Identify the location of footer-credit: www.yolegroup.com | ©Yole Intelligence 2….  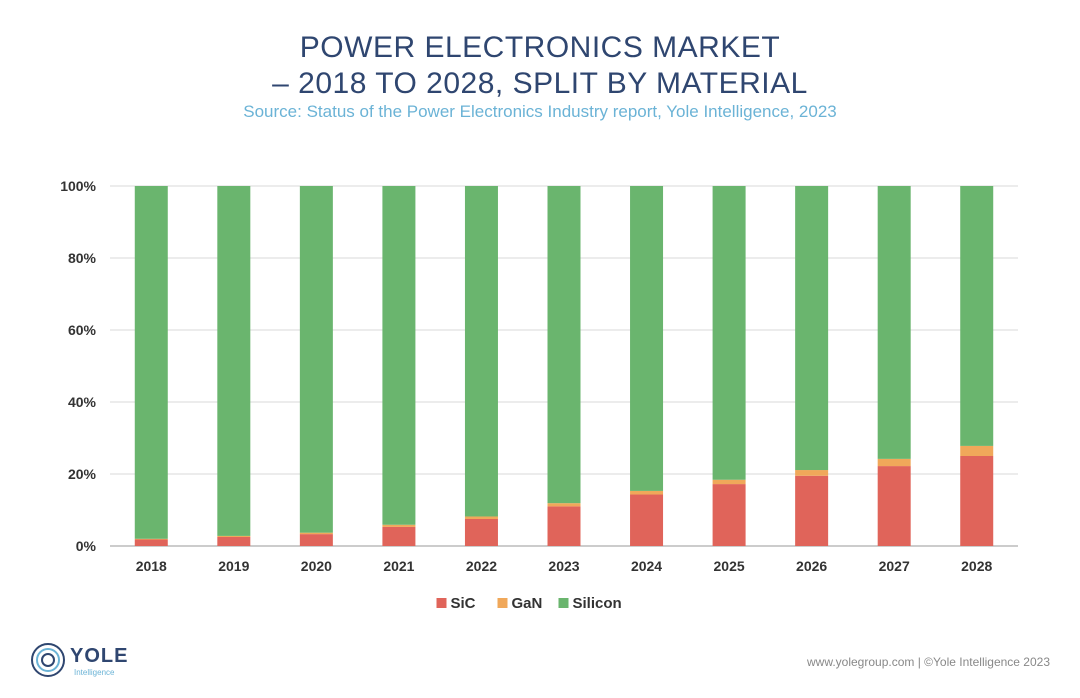
(928, 662).